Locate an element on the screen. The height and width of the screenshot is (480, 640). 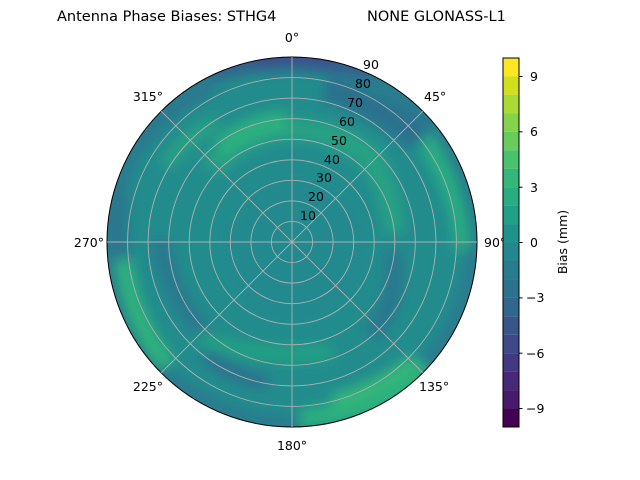
colorbar-tick: −9 is located at coordinates (535, 408).